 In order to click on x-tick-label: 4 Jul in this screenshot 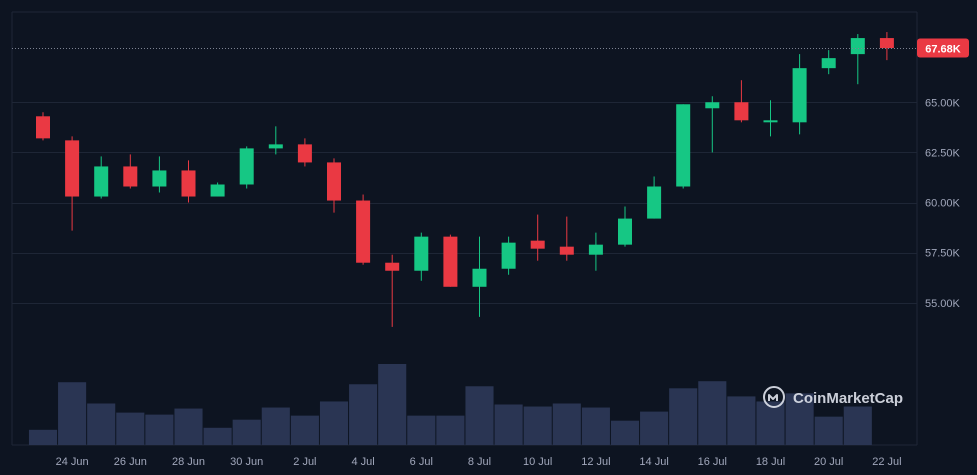, I will do `click(362, 462)`.